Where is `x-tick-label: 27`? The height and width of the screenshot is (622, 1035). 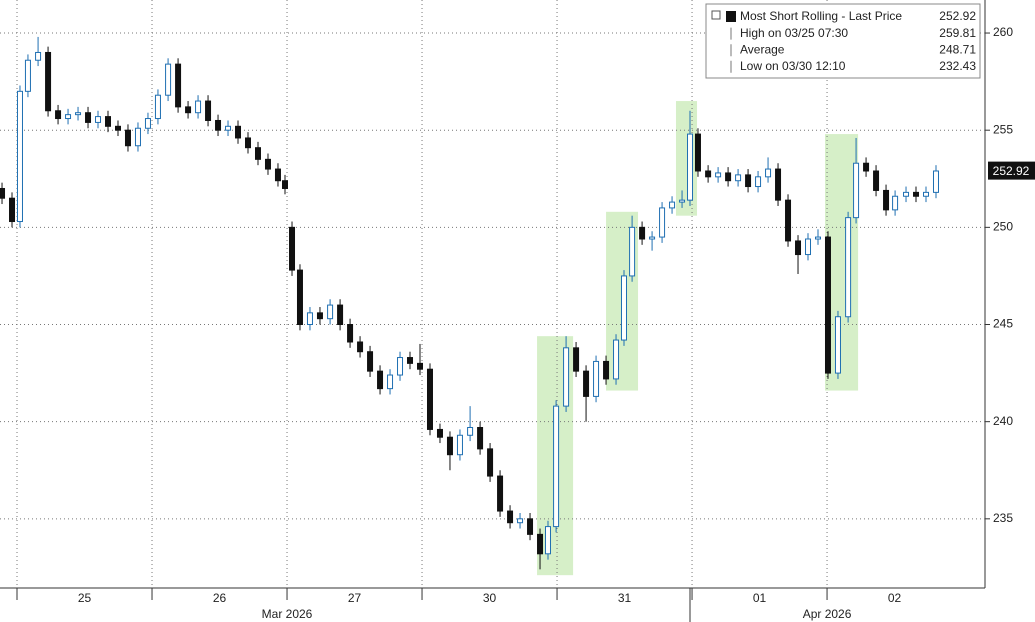
x-tick-label: 27 is located at coordinates (355, 598).